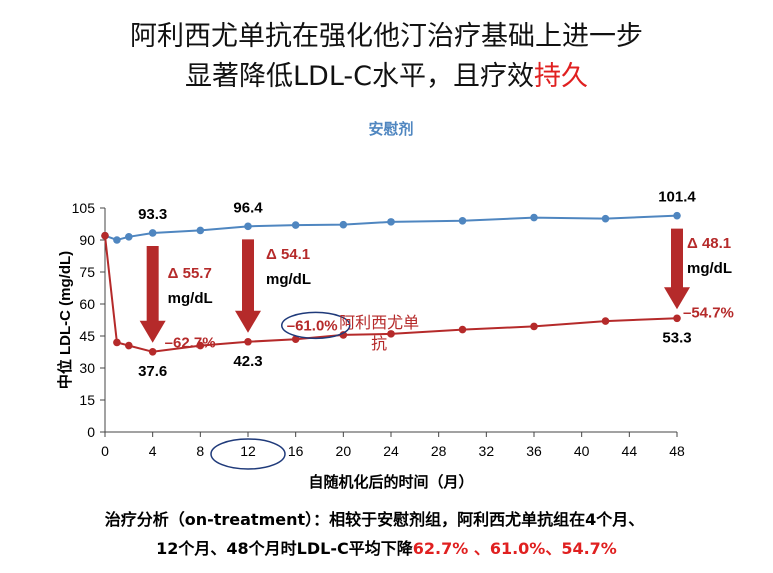 The image size is (773, 573). Describe the element at coordinates (87, 336) in the screenshot. I see `y-tick-label: 45` at that location.